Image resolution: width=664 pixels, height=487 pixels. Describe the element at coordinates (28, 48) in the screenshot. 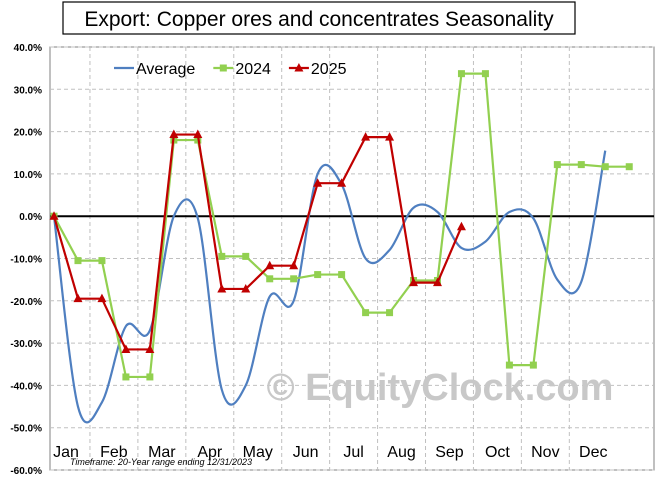

I see `y-tick-label: 40.0%` at that location.